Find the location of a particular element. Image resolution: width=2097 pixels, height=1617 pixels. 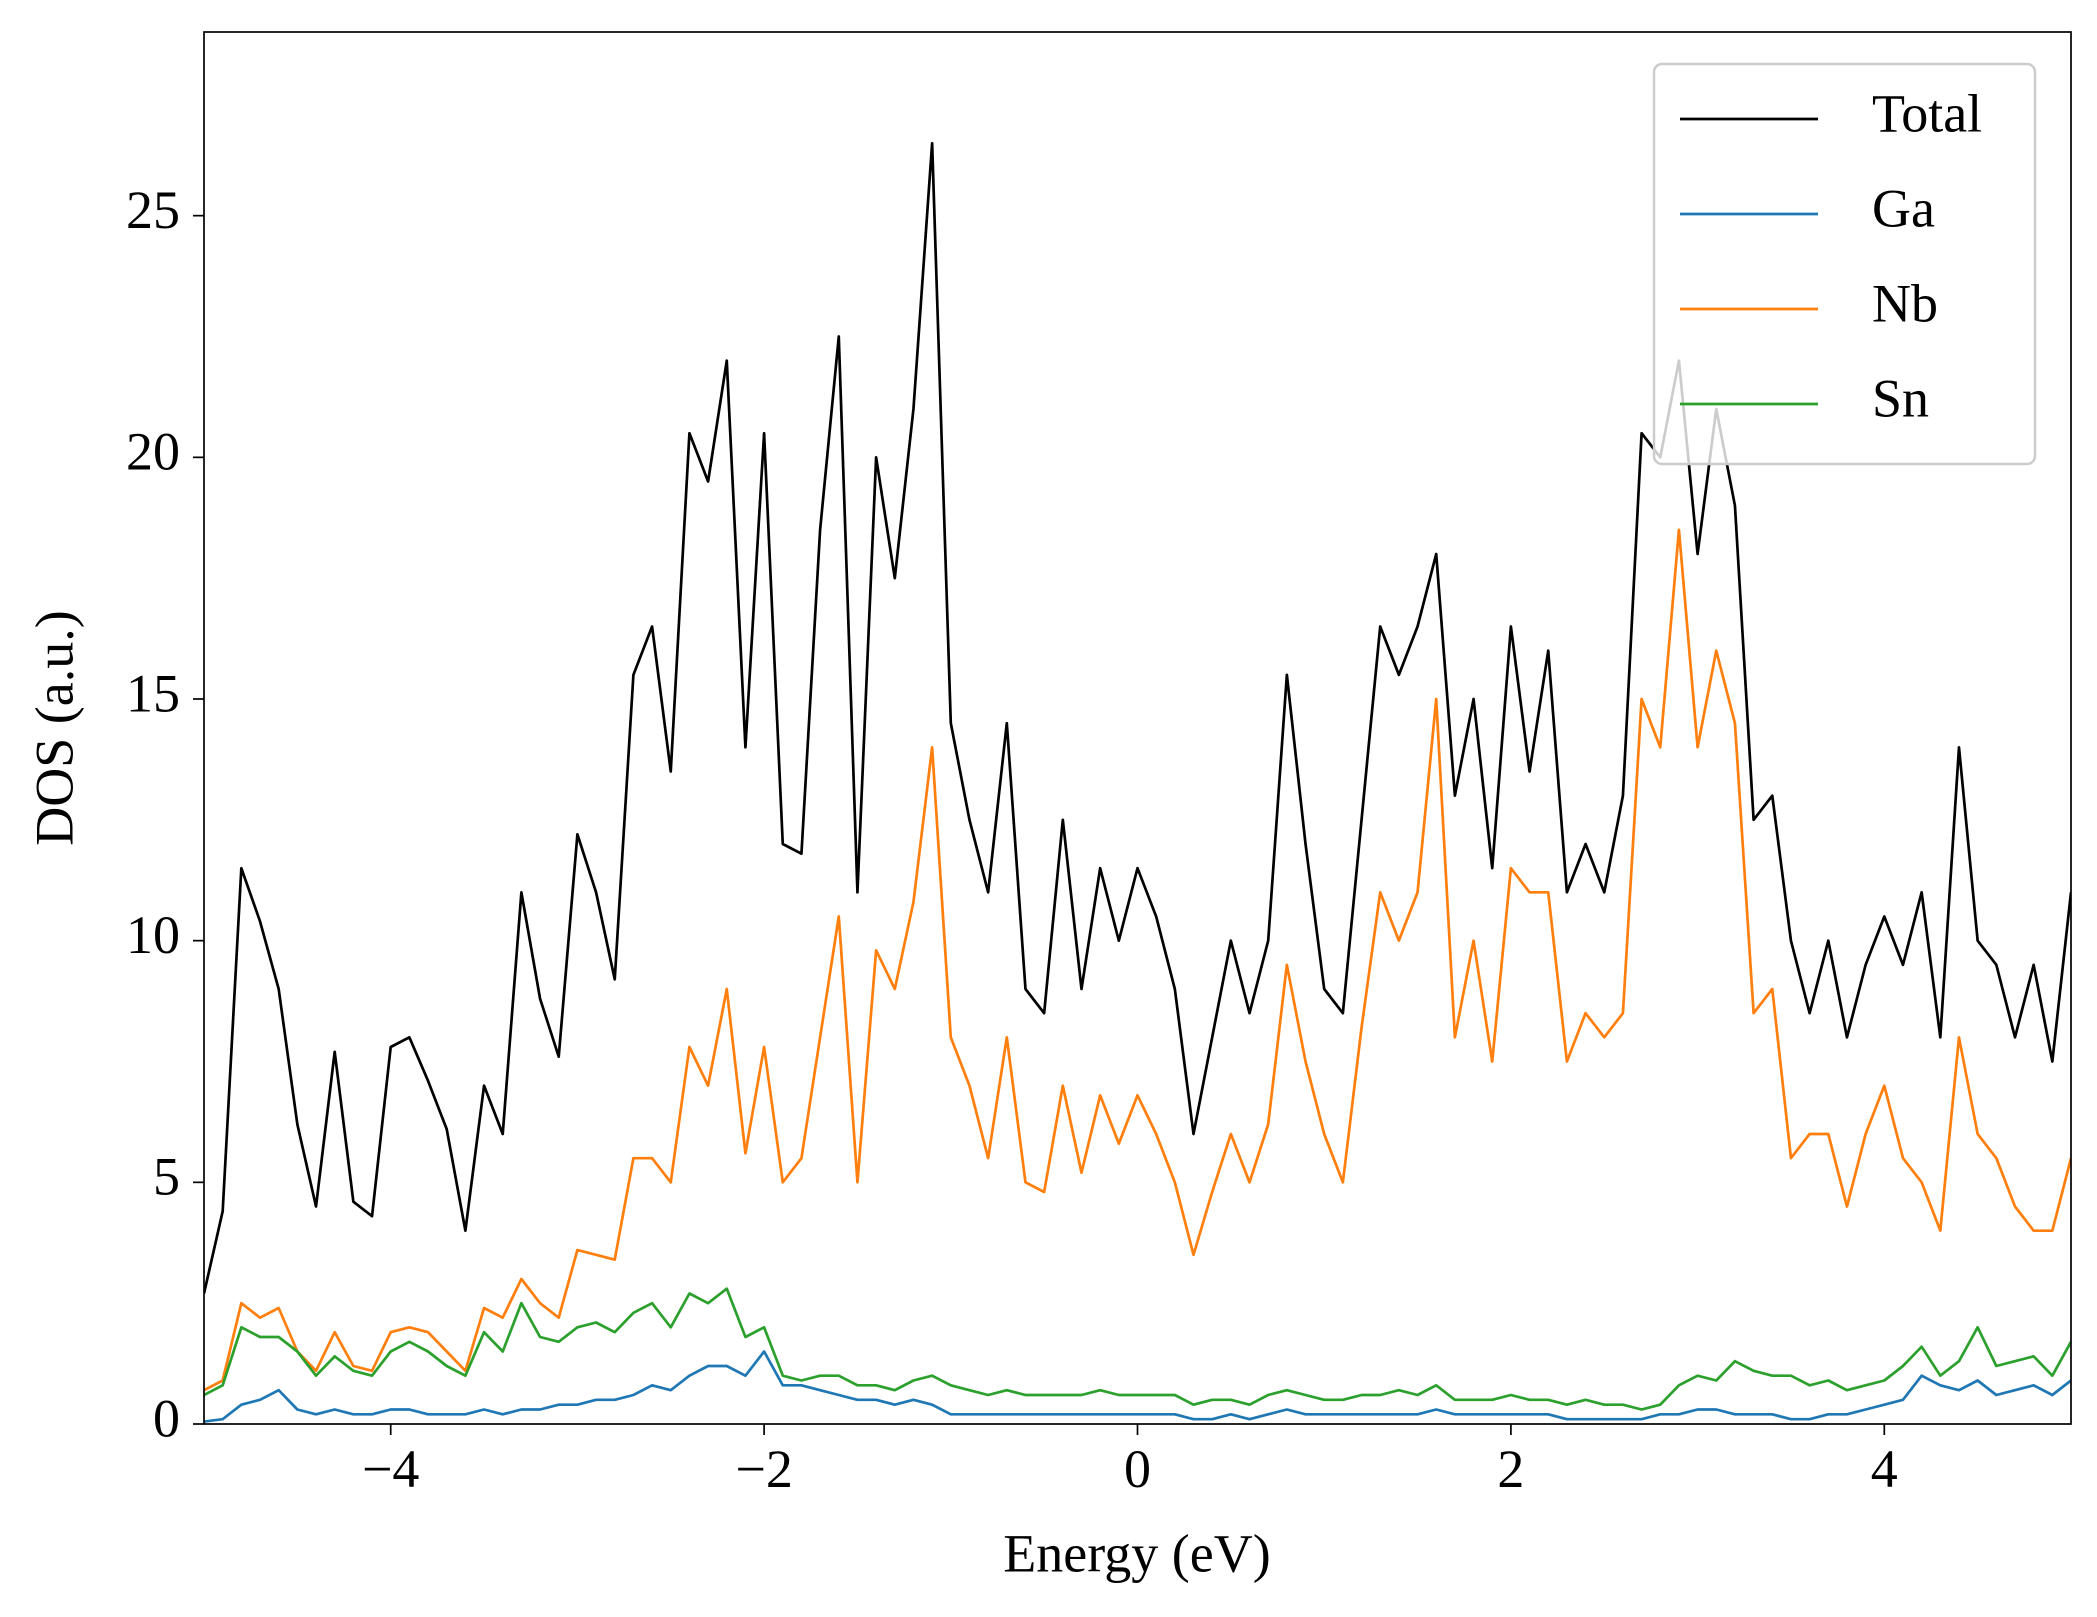

y-tick-label: 5 is located at coordinates (166, 1177).